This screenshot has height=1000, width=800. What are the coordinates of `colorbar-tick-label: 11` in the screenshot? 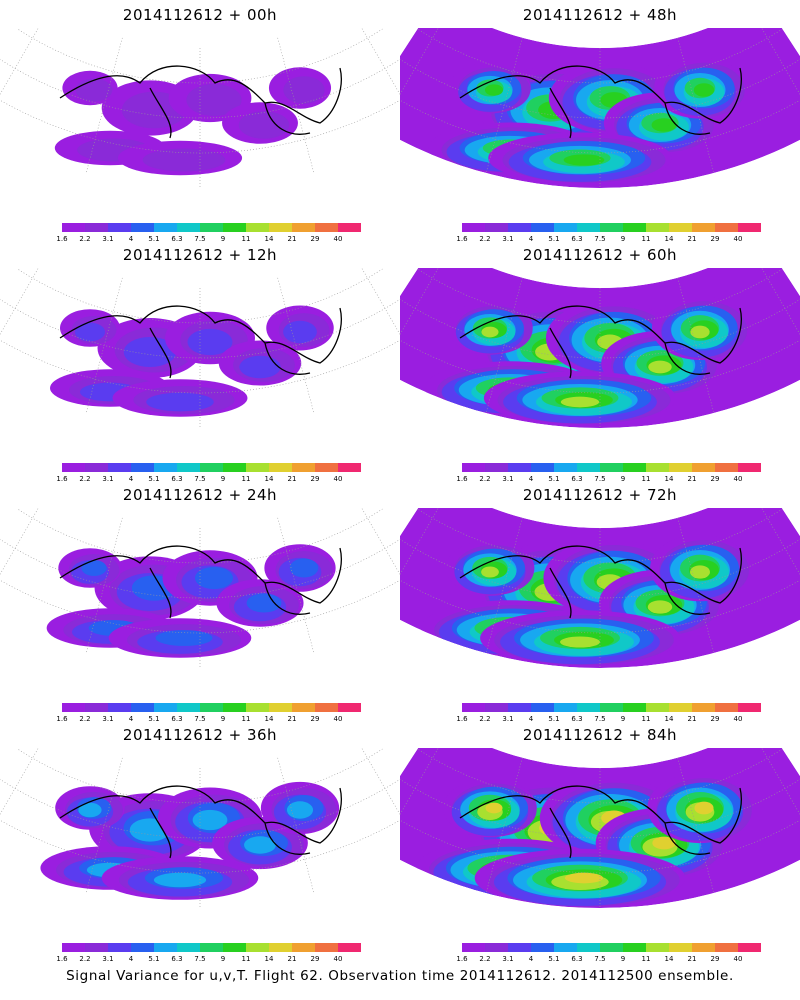 It's located at (246, 719).